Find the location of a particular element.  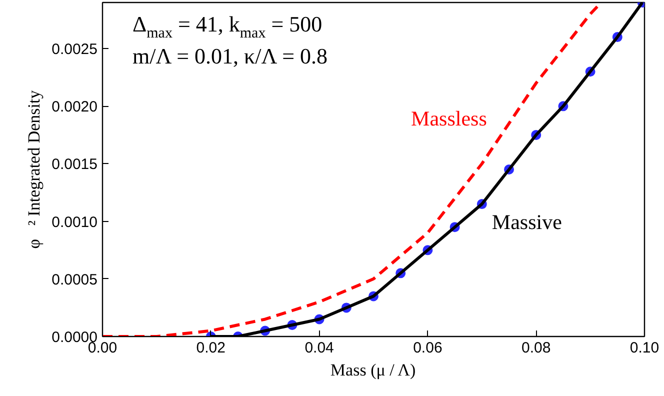

y-tick-label: 0.0005 is located at coordinates (75, 279).